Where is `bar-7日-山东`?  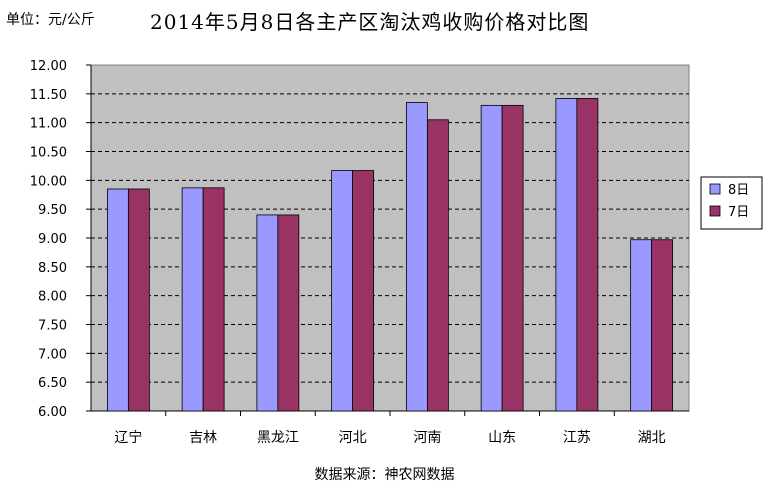
bar-7日-山东 is located at coordinates (512, 258).